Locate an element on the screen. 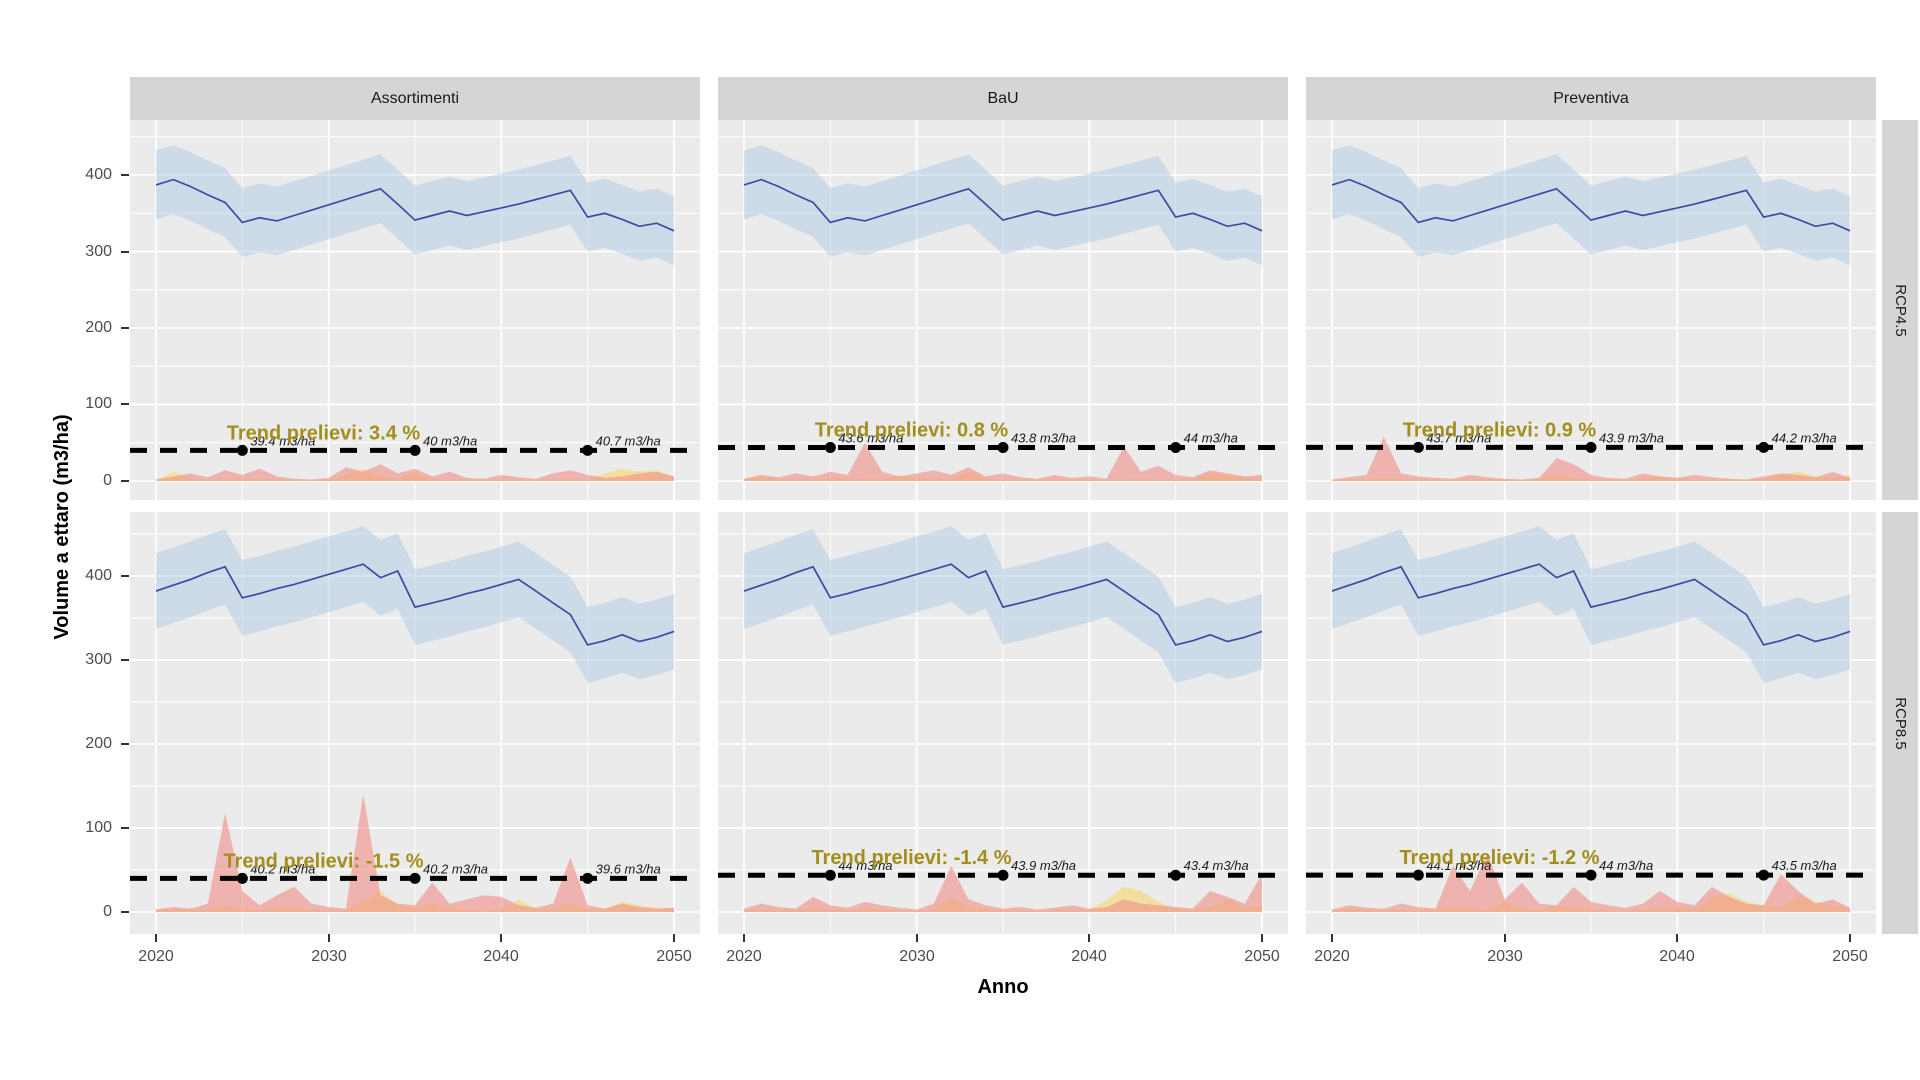 This screenshot has height=1080, width=1920. harvest-marker-label: 43.5 m3/ha is located at coordinates (1804, 865).